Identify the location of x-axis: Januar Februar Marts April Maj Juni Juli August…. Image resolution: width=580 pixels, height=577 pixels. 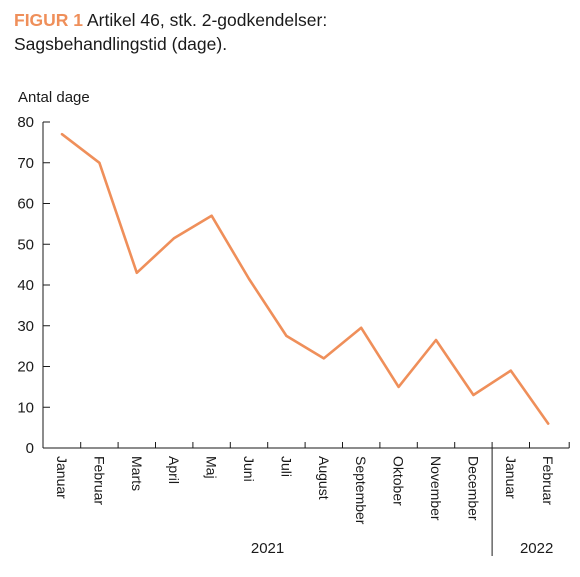
(306, 483).